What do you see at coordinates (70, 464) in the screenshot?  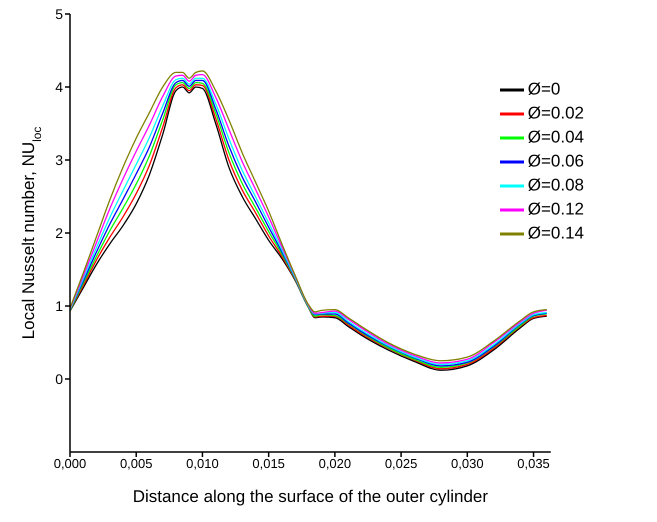 I see `x-tick-label: 0,000` at bounding box center [70, 464].